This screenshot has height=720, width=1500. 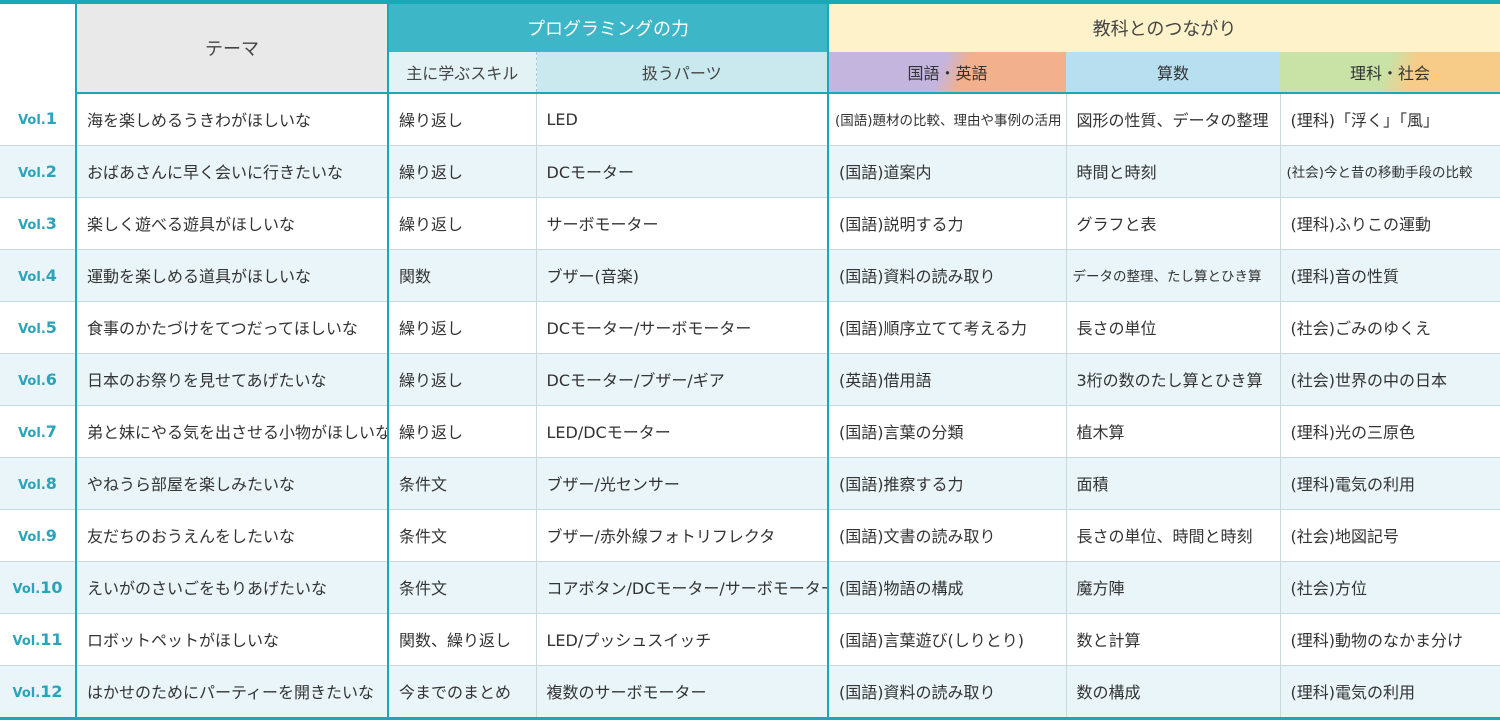 What do you see at coordinates (682, 535) in the screenshot?
I see `parts-cell: ブザー/赤外線フォトリフレクタ` at bounding box center [682, 535].